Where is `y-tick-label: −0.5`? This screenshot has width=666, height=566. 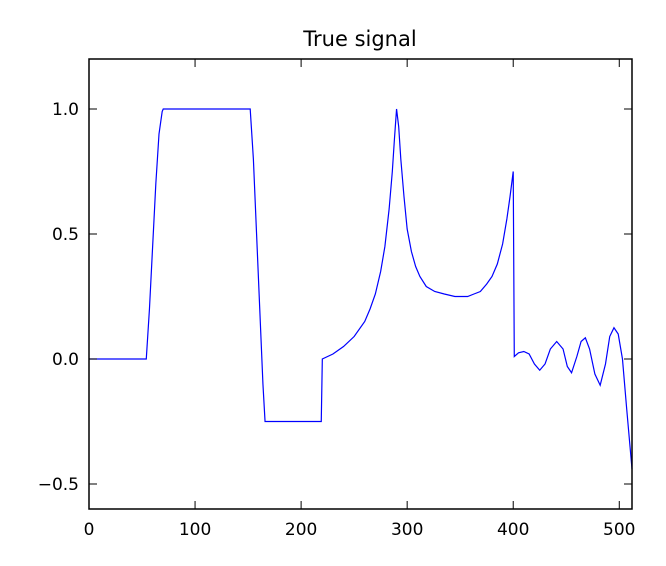 y-tick-label: −0.5 is located at coordinates (58, 485).